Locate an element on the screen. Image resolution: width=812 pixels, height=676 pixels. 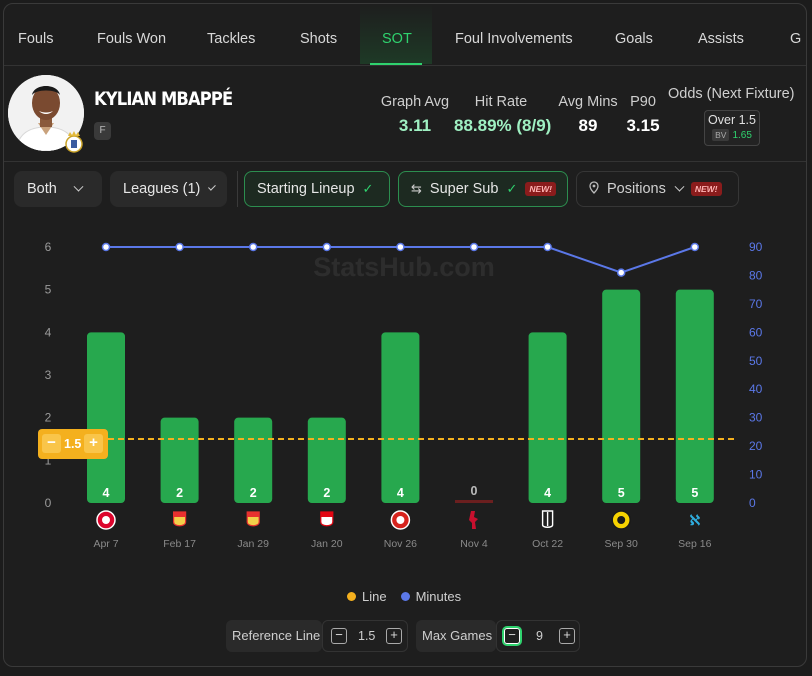
increase-line-button: + is located at coordinates (93, 443).